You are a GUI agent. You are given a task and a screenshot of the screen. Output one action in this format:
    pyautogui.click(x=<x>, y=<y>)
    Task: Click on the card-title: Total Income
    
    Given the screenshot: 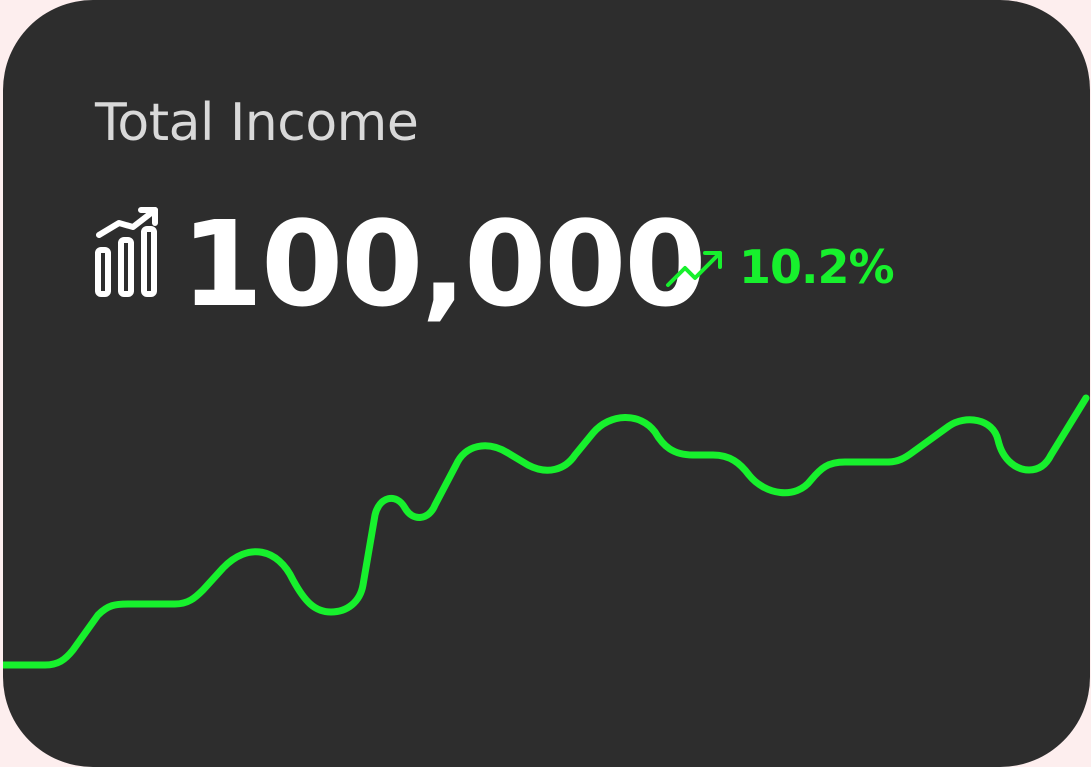 What is the action you would take?
    pyautogui.click(x=257, y=123)
    